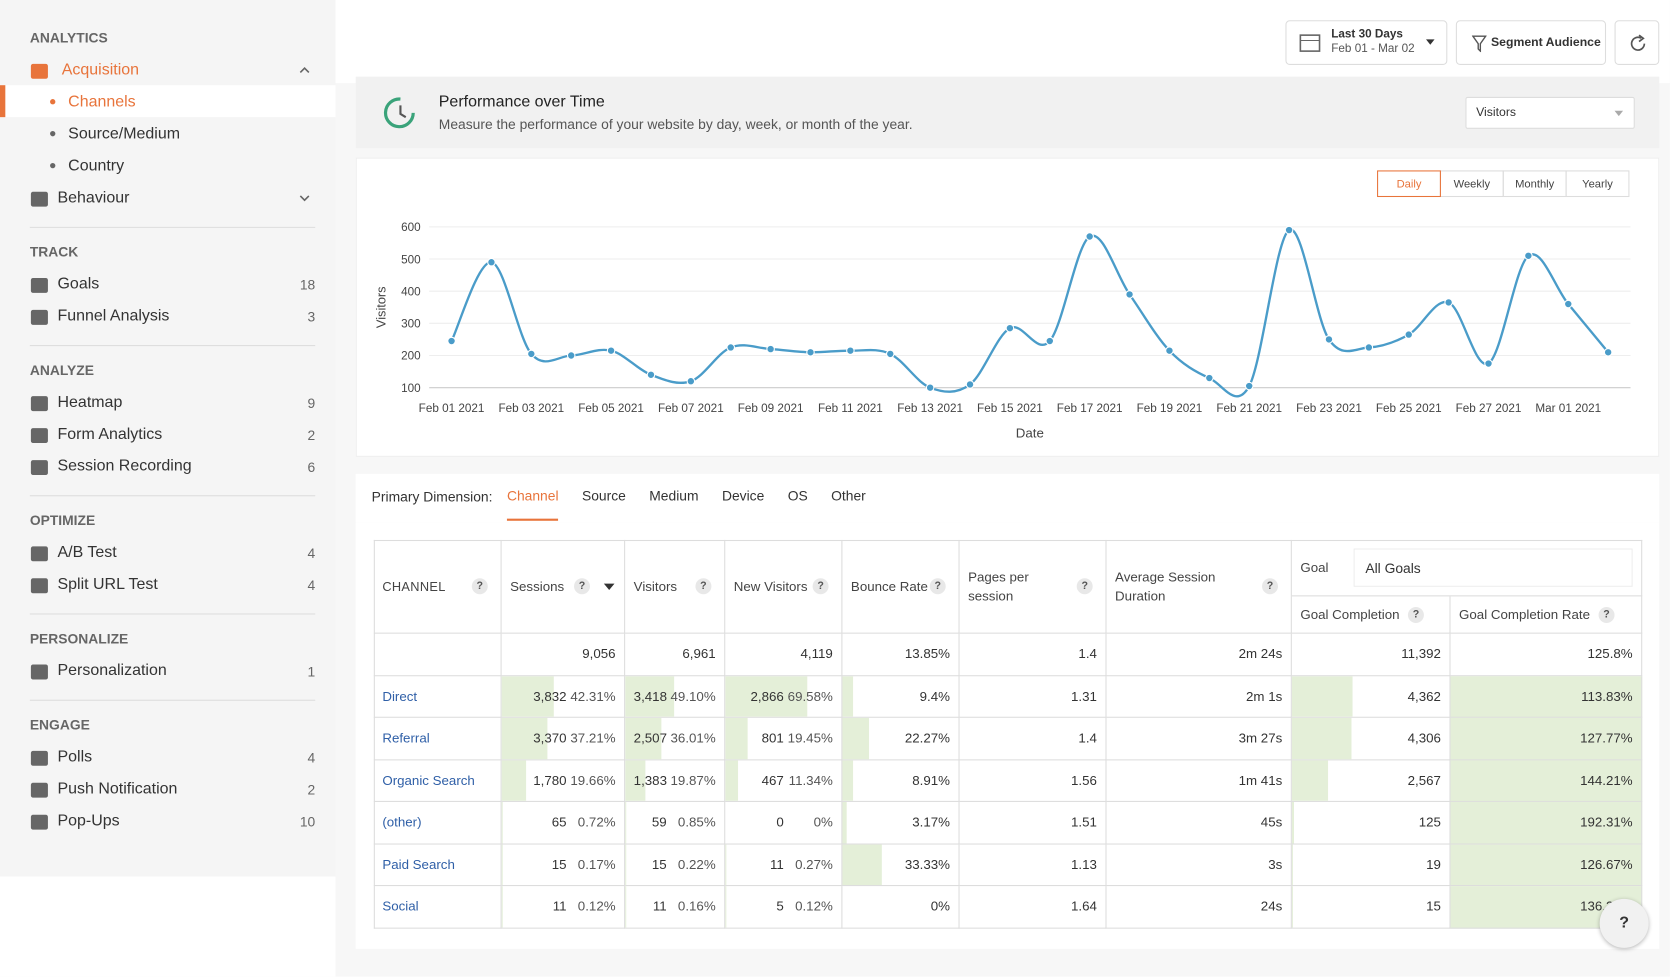  What do you see at coordinates (1546, 615) in the screenshot?
I see `header-cell: Goal Completion Rate?` at bounding box center [1546, 615].